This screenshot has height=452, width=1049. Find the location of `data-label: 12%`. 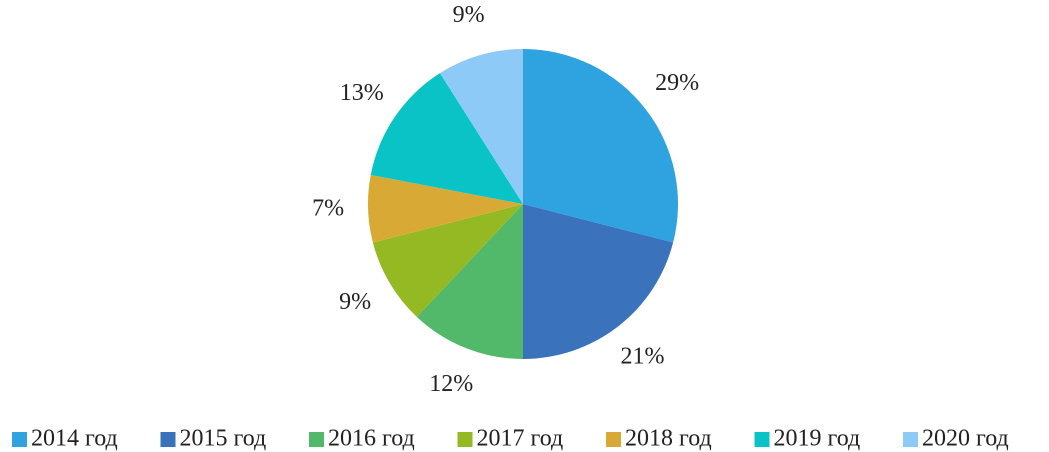

data-label: 12% is located at coordinates (451, 384).